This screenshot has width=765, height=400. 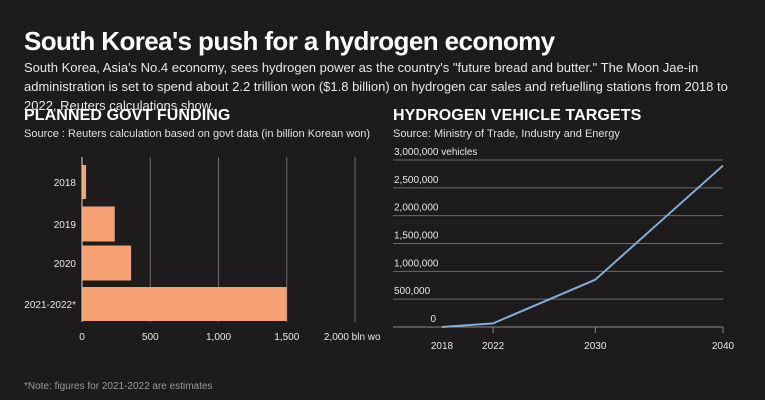 I want to click on funding-x-tick-label: 0, so click(x=82, y=337).